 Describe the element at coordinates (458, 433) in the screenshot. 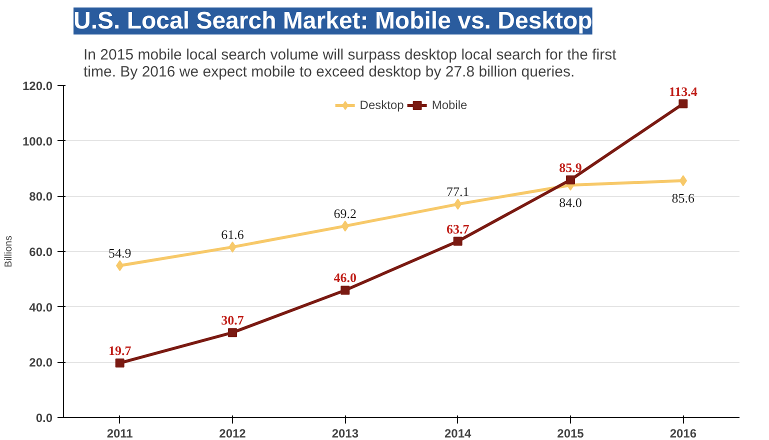

I see `x-tick-label: 2014` at that location.